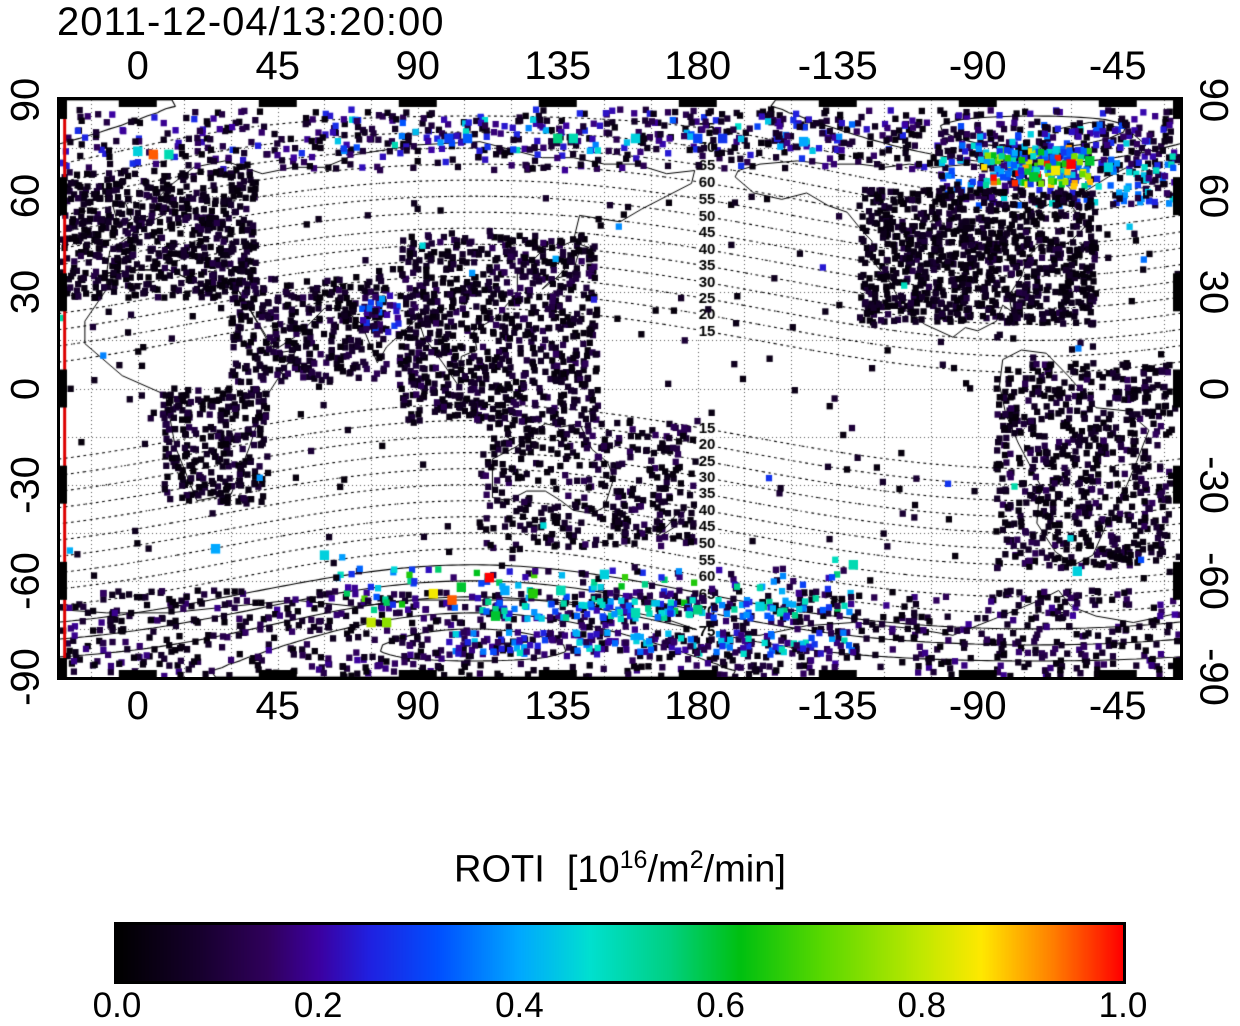  I want to click on colorbar-tick-label: 0.8, so click(922, 1005).